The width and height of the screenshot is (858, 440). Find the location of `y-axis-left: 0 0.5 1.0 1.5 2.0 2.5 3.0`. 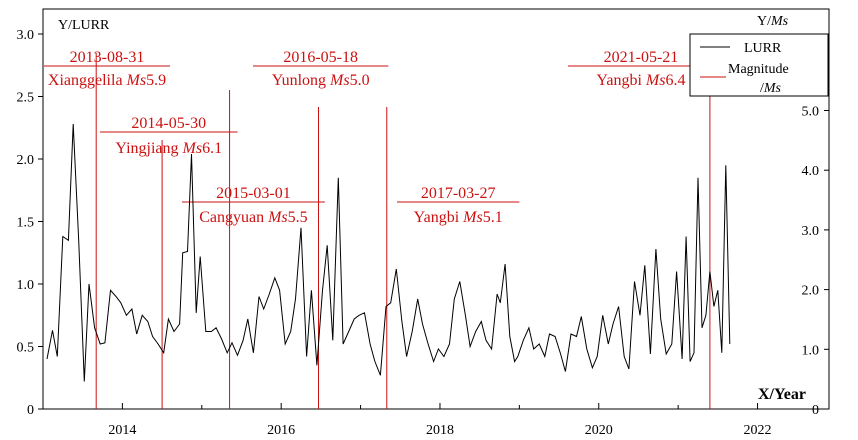

y-axis-left: 0 0.5 1.0 1.5 2.0 2.5 3.0 is located at coordinates (30, 223).